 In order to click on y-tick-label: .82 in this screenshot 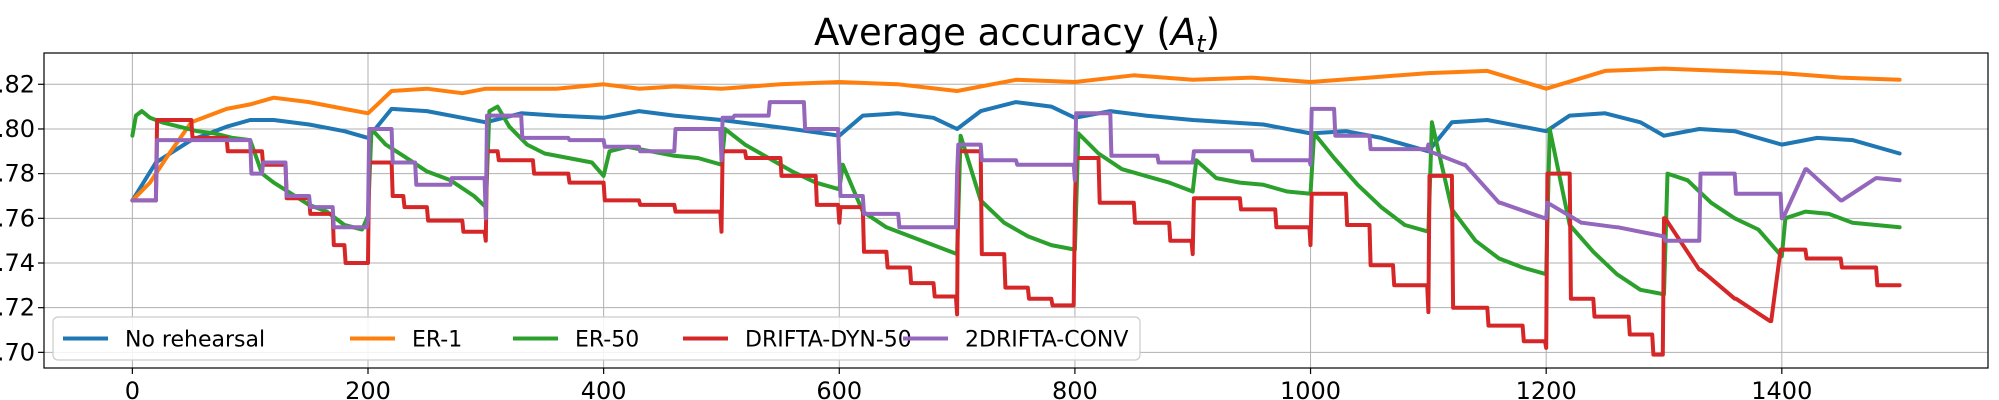, I will do `click(17, 84)`.